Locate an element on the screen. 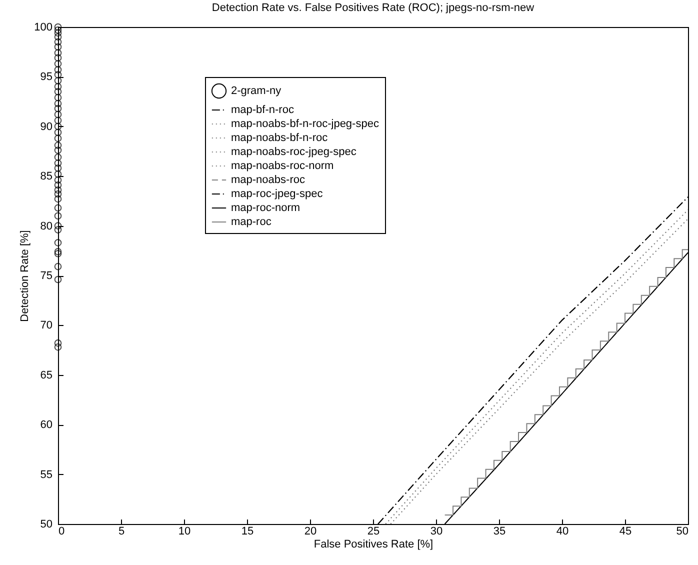  y-tick-label: 90 is located at coordinates (46, 126).